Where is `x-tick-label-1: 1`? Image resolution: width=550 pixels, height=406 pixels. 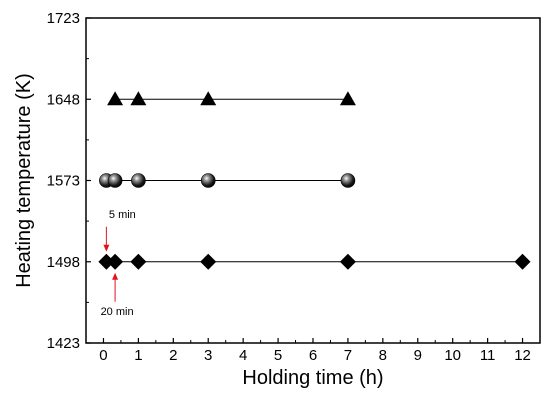
x-tick-label-1: 1 is located at coordinates (138, 355).